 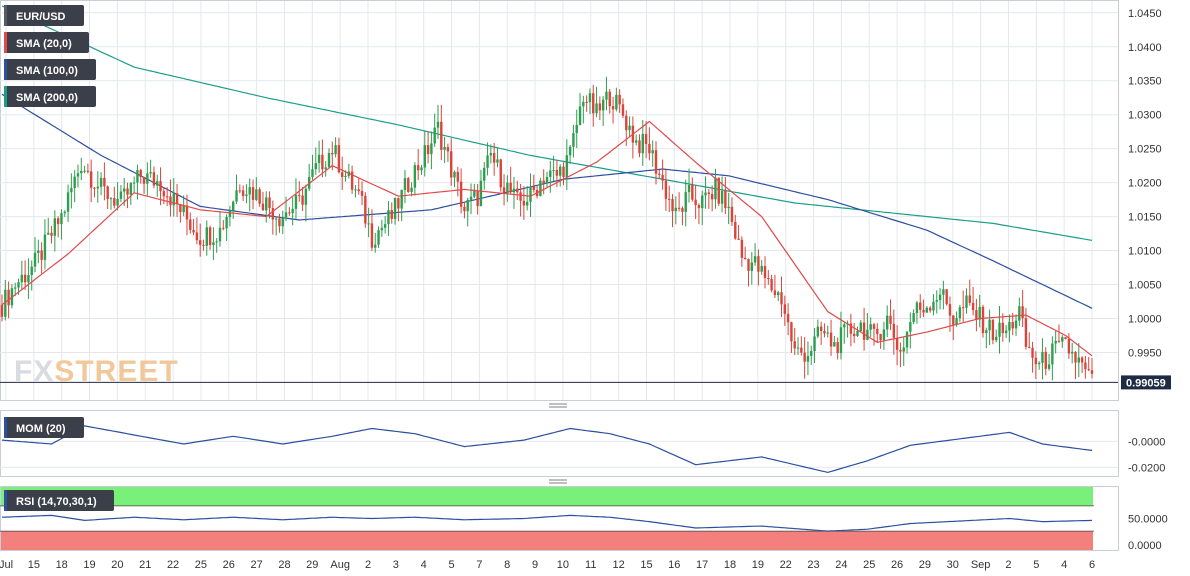 I want to click on legend-sma-200: SMA (200,0), so click(x=50, y=96).